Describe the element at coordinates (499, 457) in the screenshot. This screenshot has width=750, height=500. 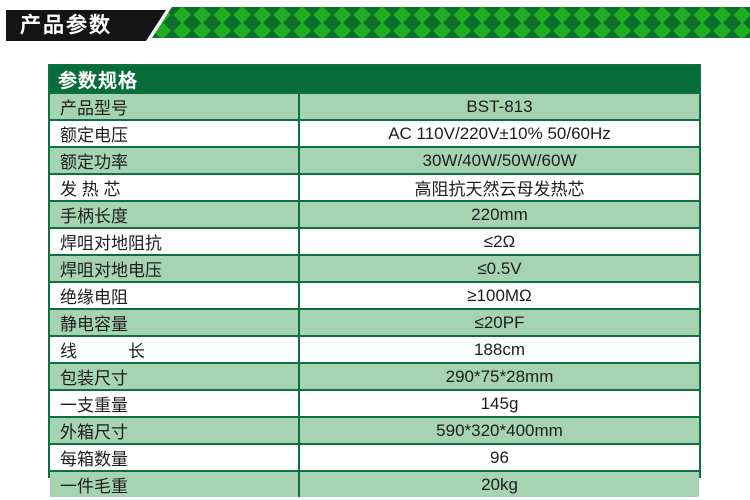
I see `param-value-cell: 96` at that location.